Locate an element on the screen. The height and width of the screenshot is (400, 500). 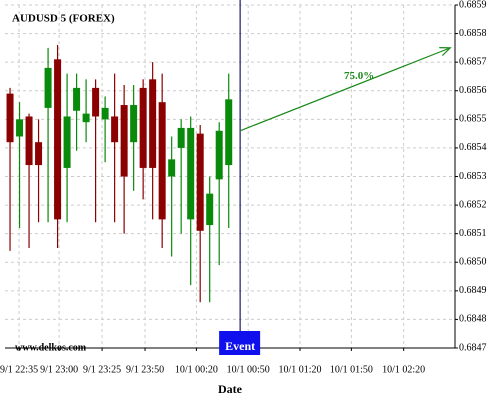
y-tick-label: 0.6850 is located at coordinates (473, 262).